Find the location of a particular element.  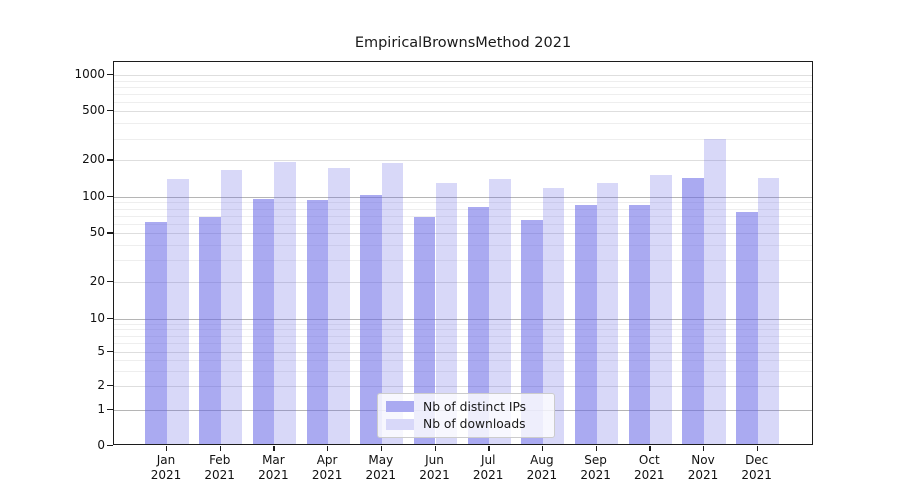

y-tick-label-5: 5 is located at coordinates (101, 351).